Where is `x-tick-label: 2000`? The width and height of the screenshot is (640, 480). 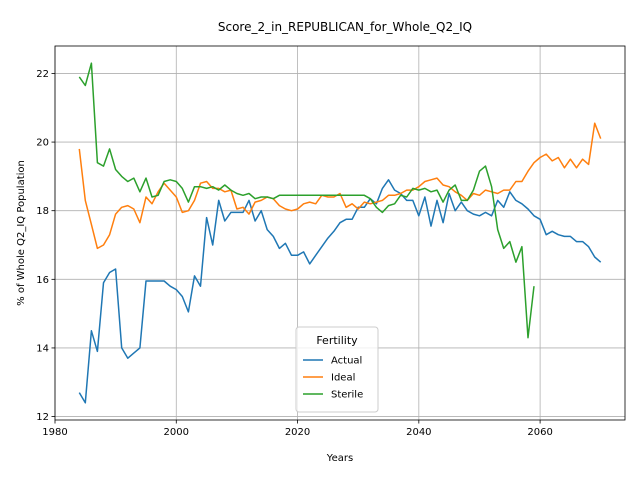
x-tick-label: 2000 is located at coordinates (176, 432).